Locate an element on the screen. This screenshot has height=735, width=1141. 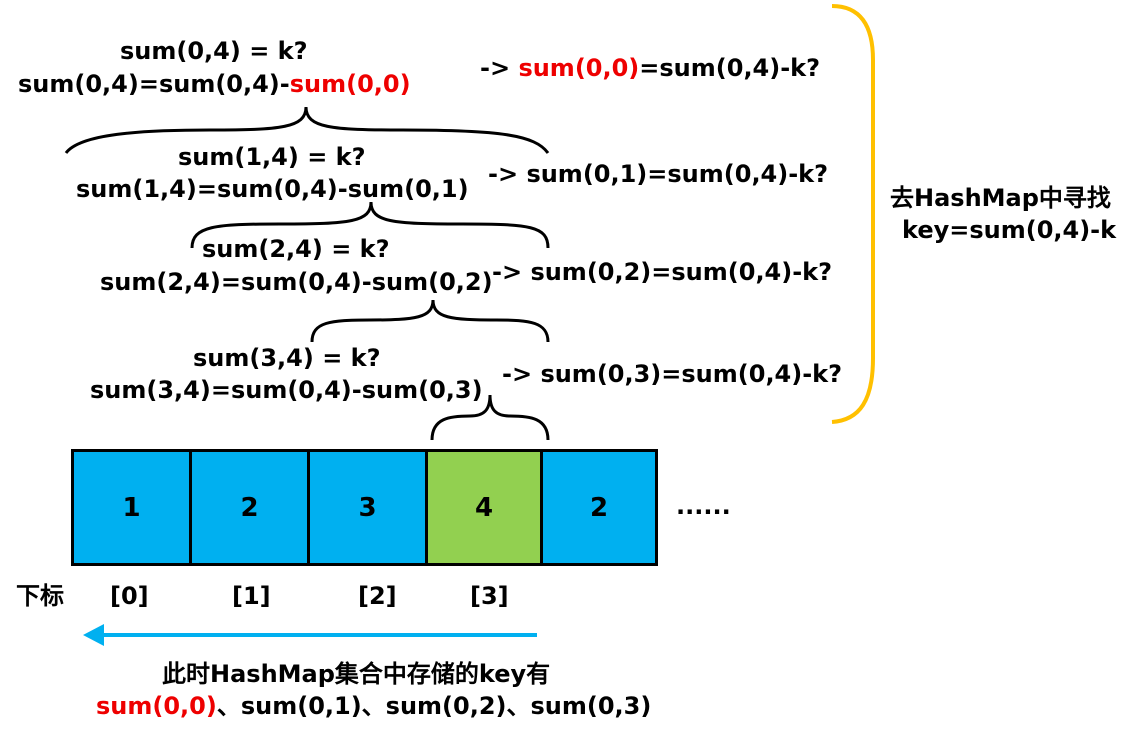
arrow-row-1: -> sum(0,1)=sum(0,4)-k? is located at coordinates (658, 174).